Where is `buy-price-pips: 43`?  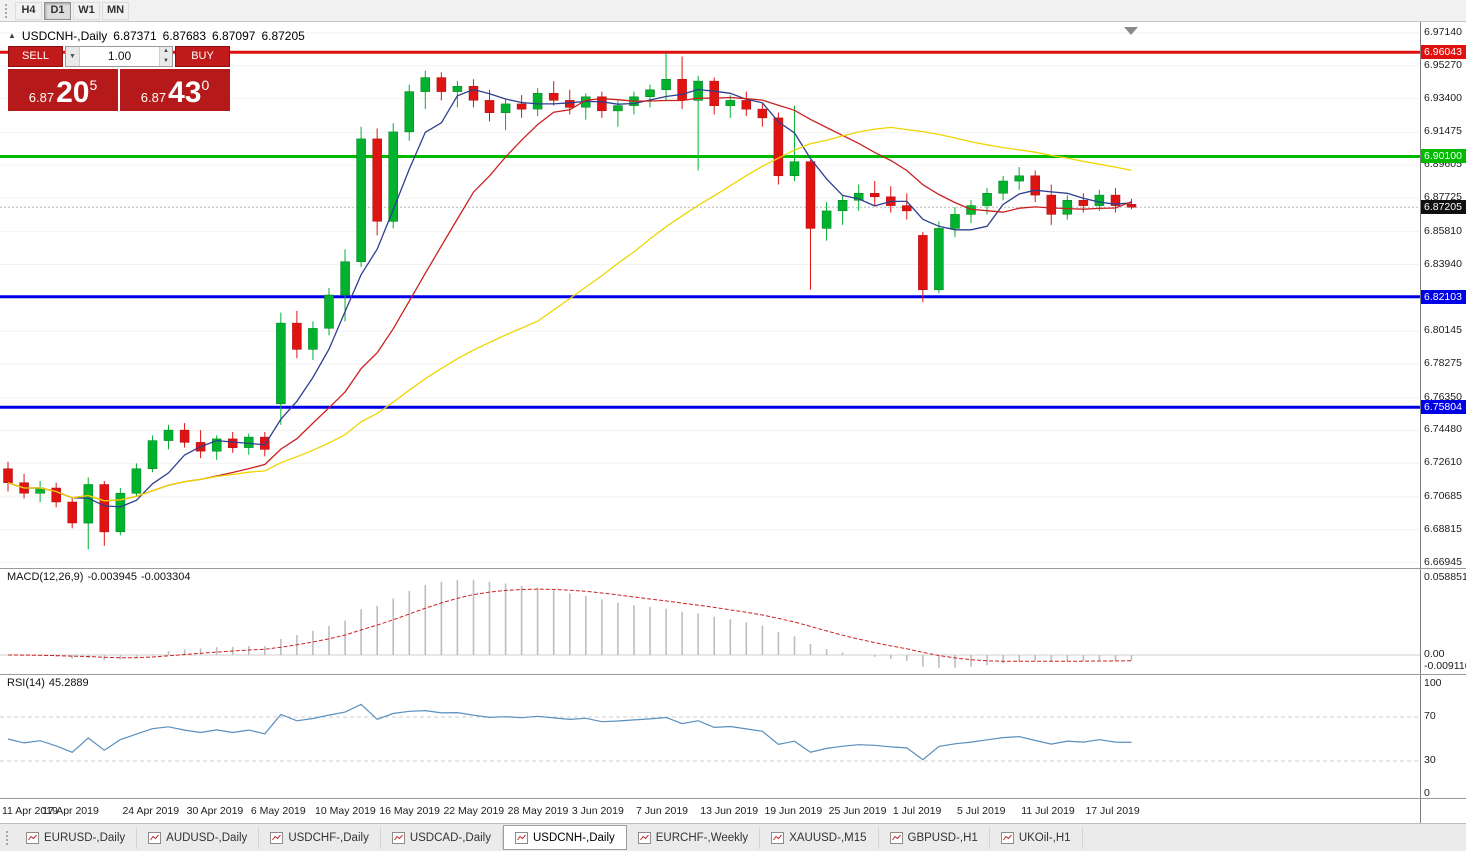 buy-price-pips: 43 is located at coordinates (185, 92).